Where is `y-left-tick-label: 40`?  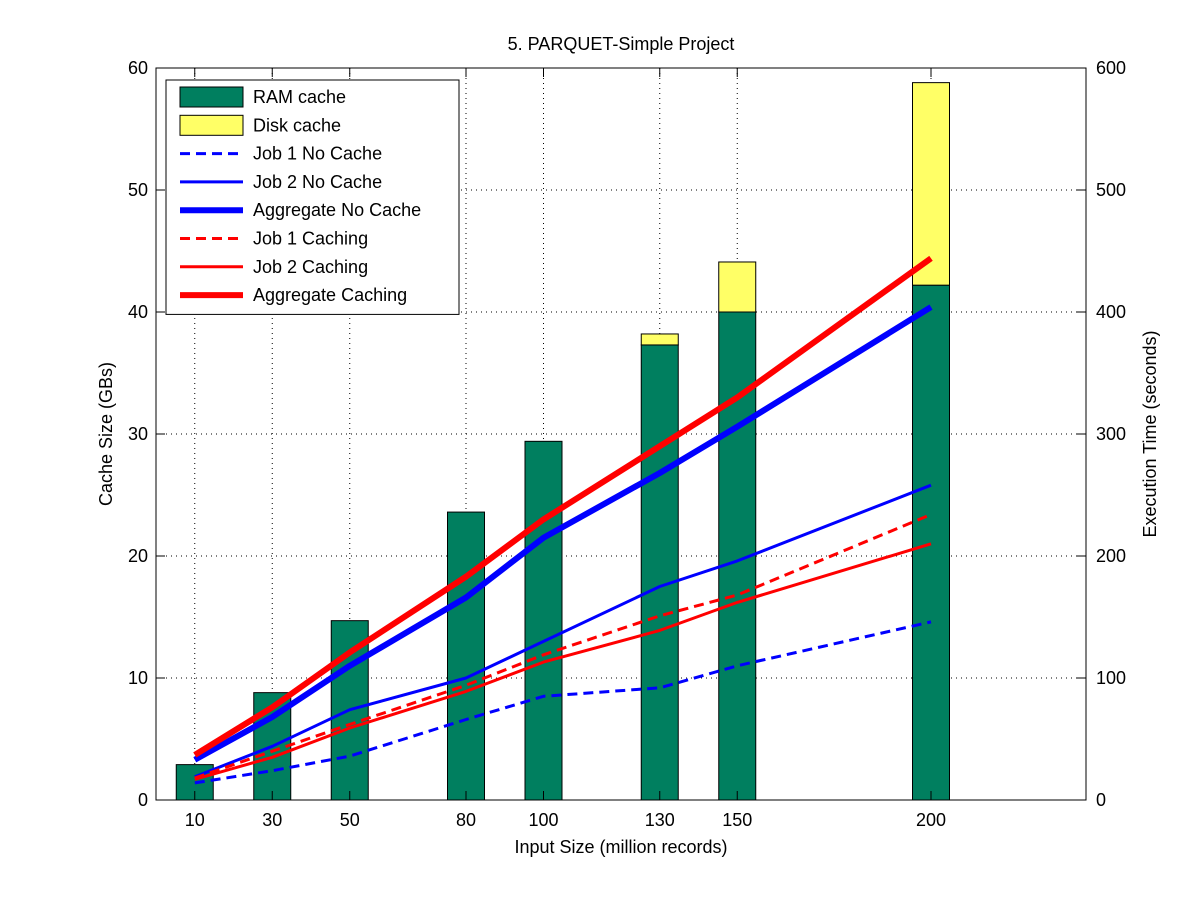
y-left-tick-label: 40 is located at coordinates (138, 312).